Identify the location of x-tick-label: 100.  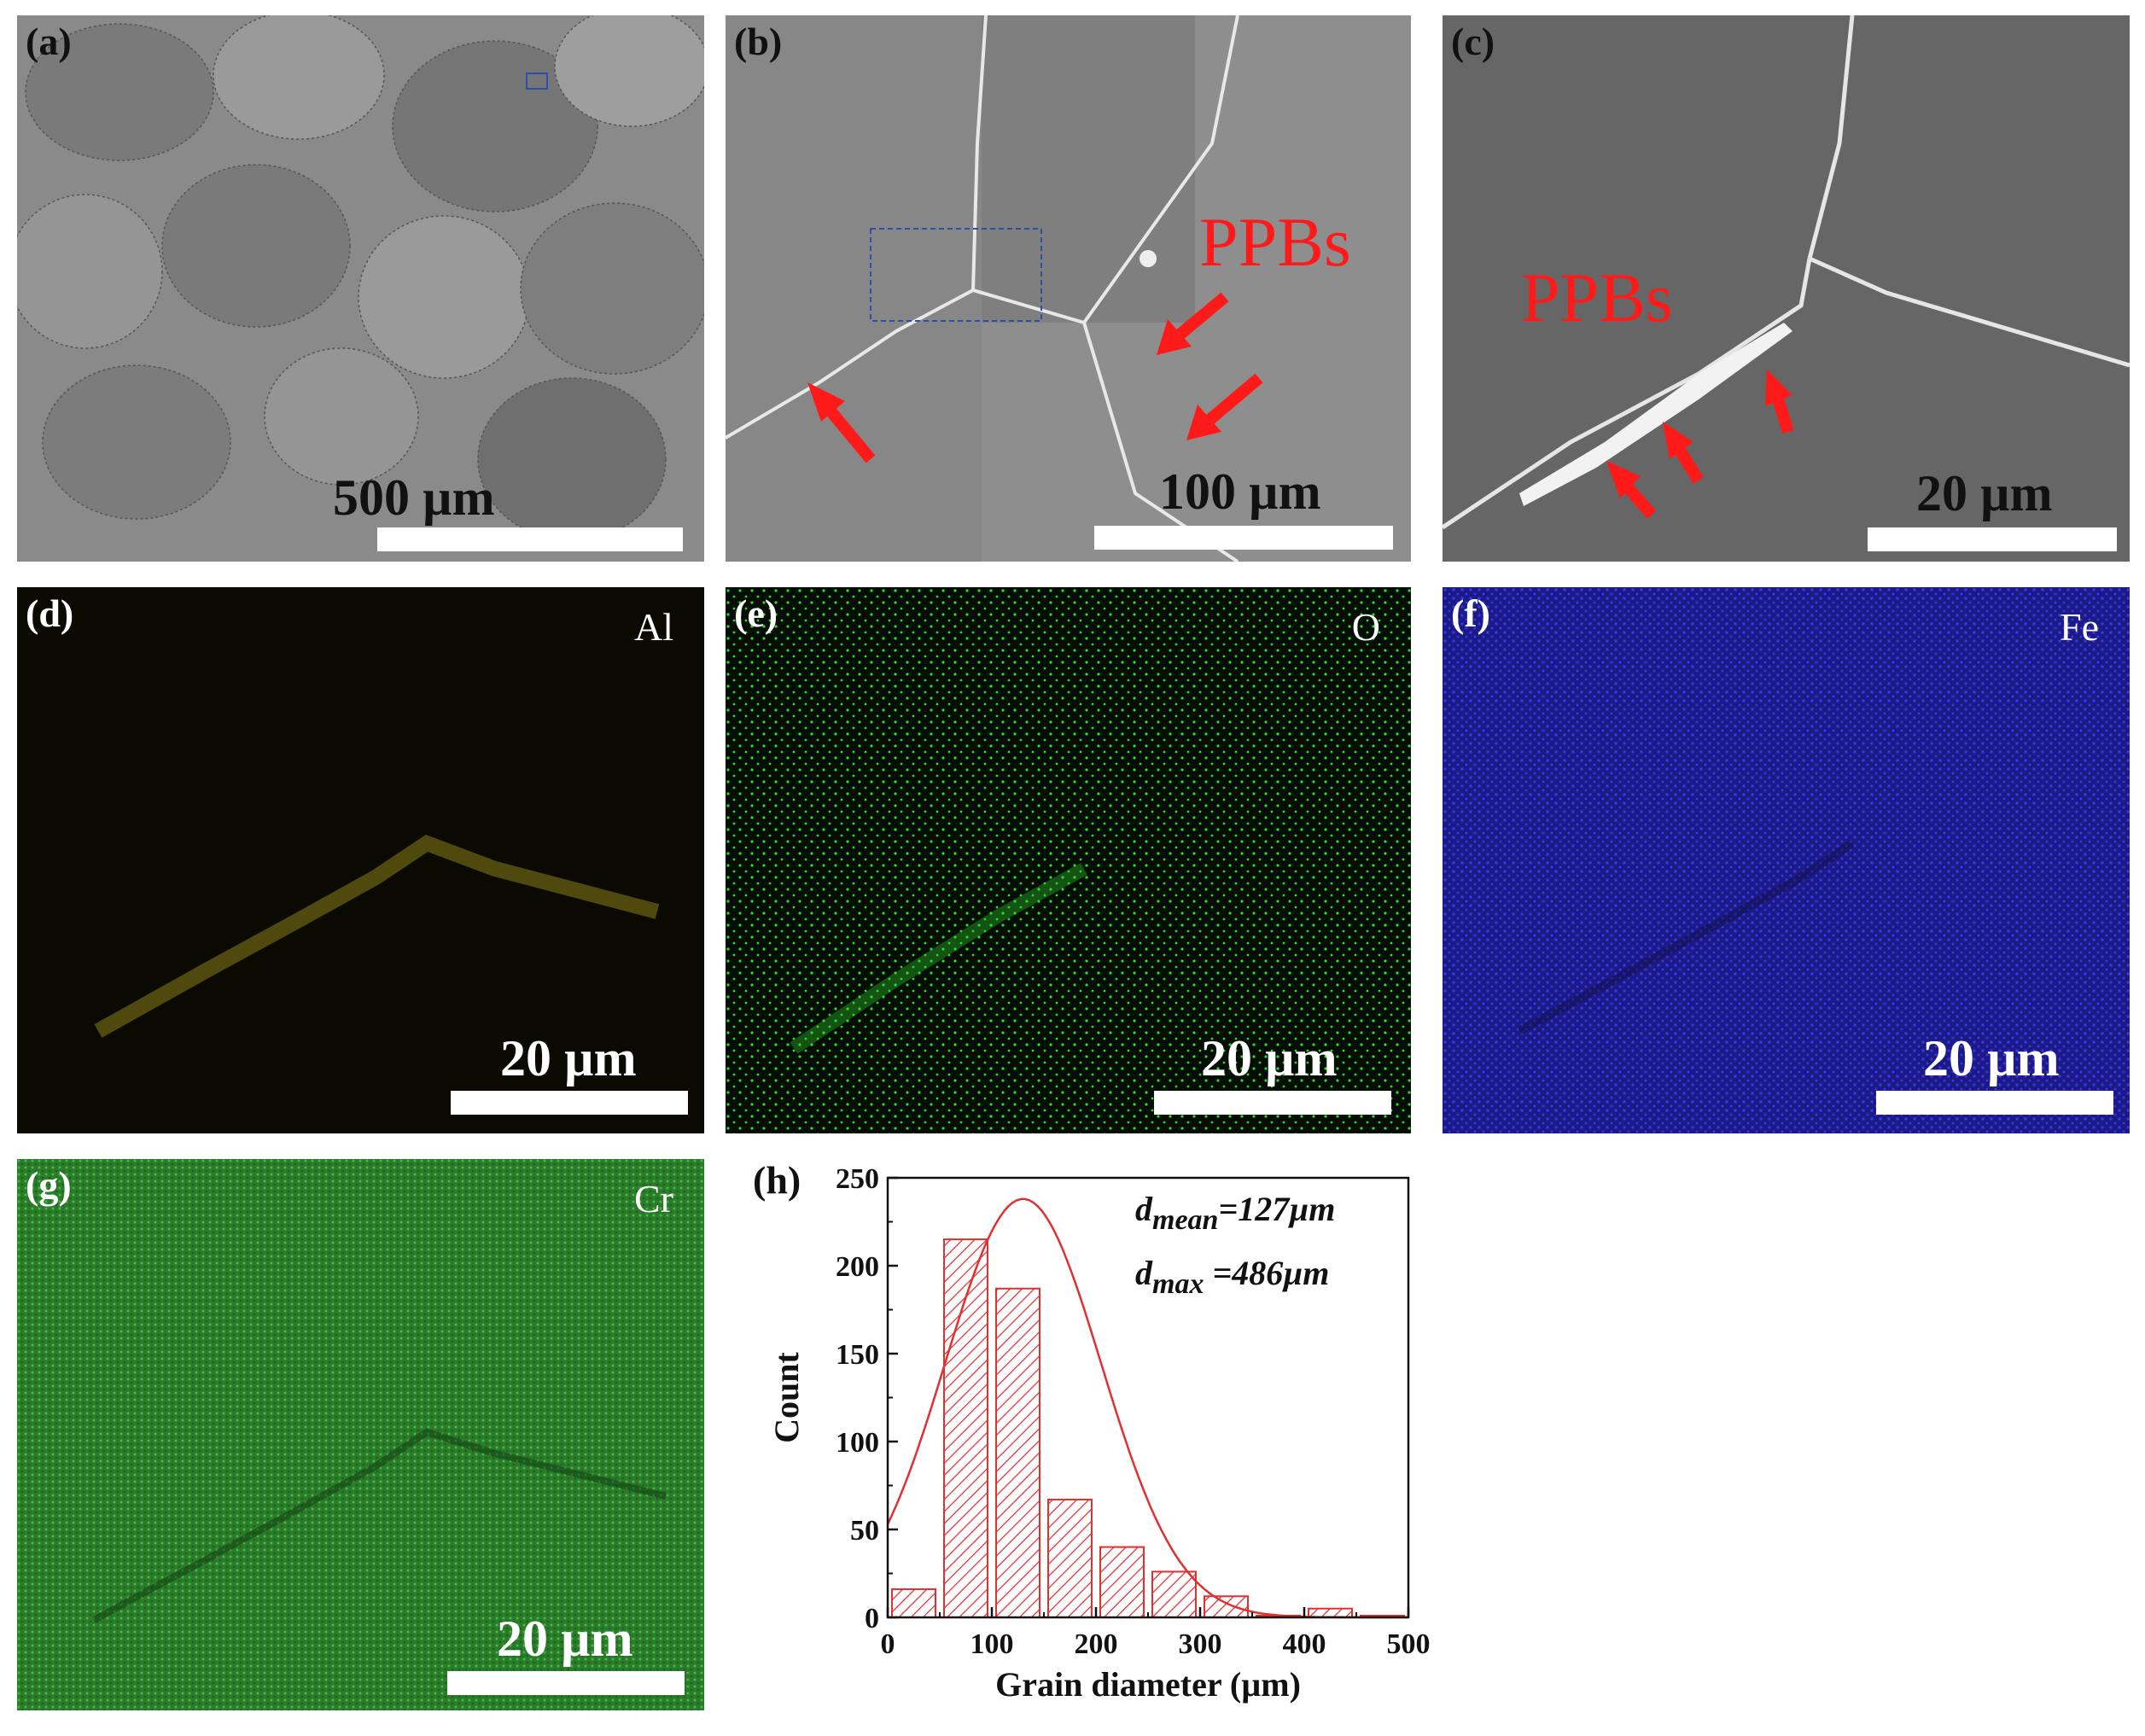
(992, 1644).